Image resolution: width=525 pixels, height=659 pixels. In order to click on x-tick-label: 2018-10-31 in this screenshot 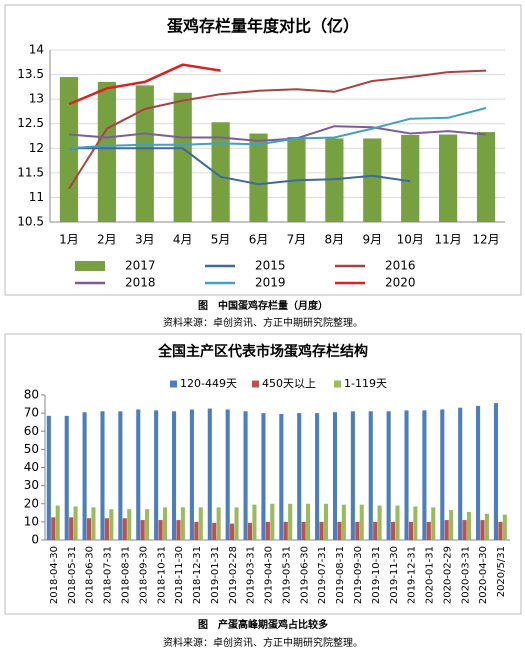, I will do `click(161, 575)`.